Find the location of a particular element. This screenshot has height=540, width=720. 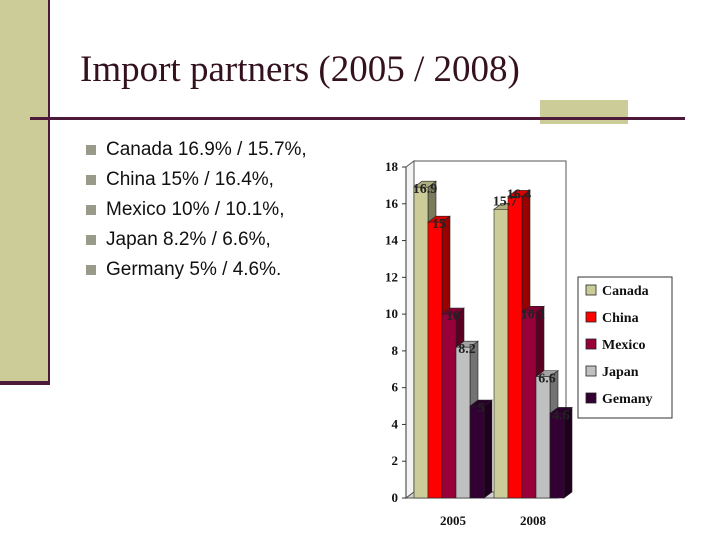

data-label: 10 is located at coordinates (453, 316).